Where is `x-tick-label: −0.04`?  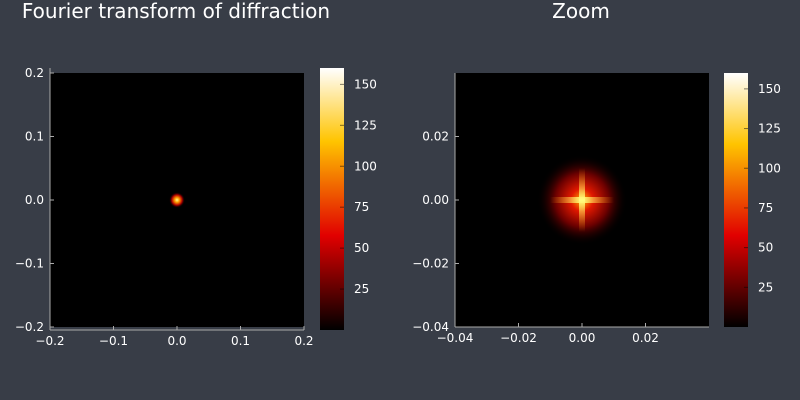
x-tick-label: −0.04 is located at coordinates (455, 338).